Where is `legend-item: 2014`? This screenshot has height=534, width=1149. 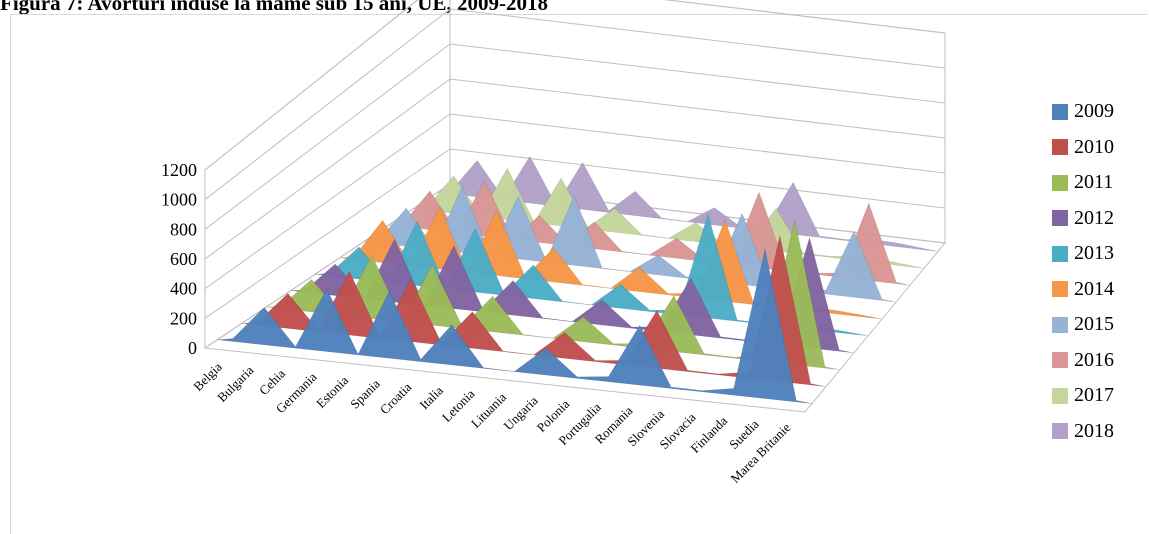
legend-item: 2014 is located at coordinates (1099, 290).